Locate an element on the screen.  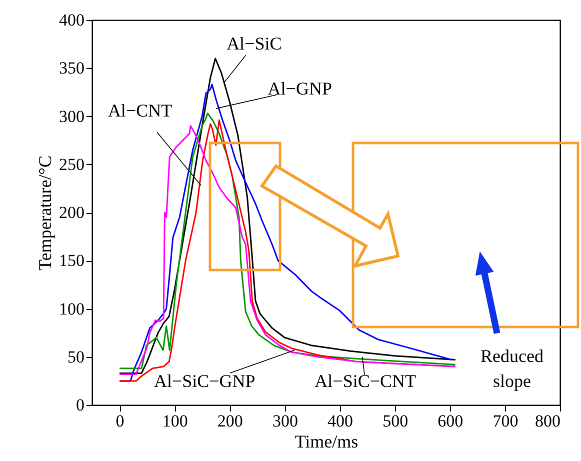
y-tick-label: 150 is located at coordinates (71, 260).